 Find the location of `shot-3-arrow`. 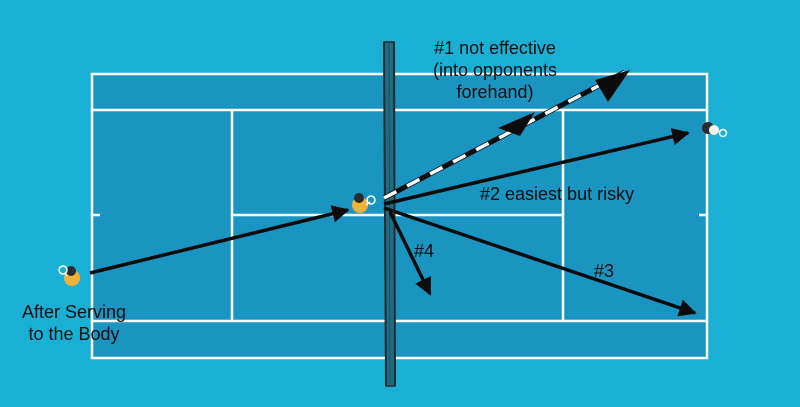

shot-3-arrow is located at coordinates (540, 261).